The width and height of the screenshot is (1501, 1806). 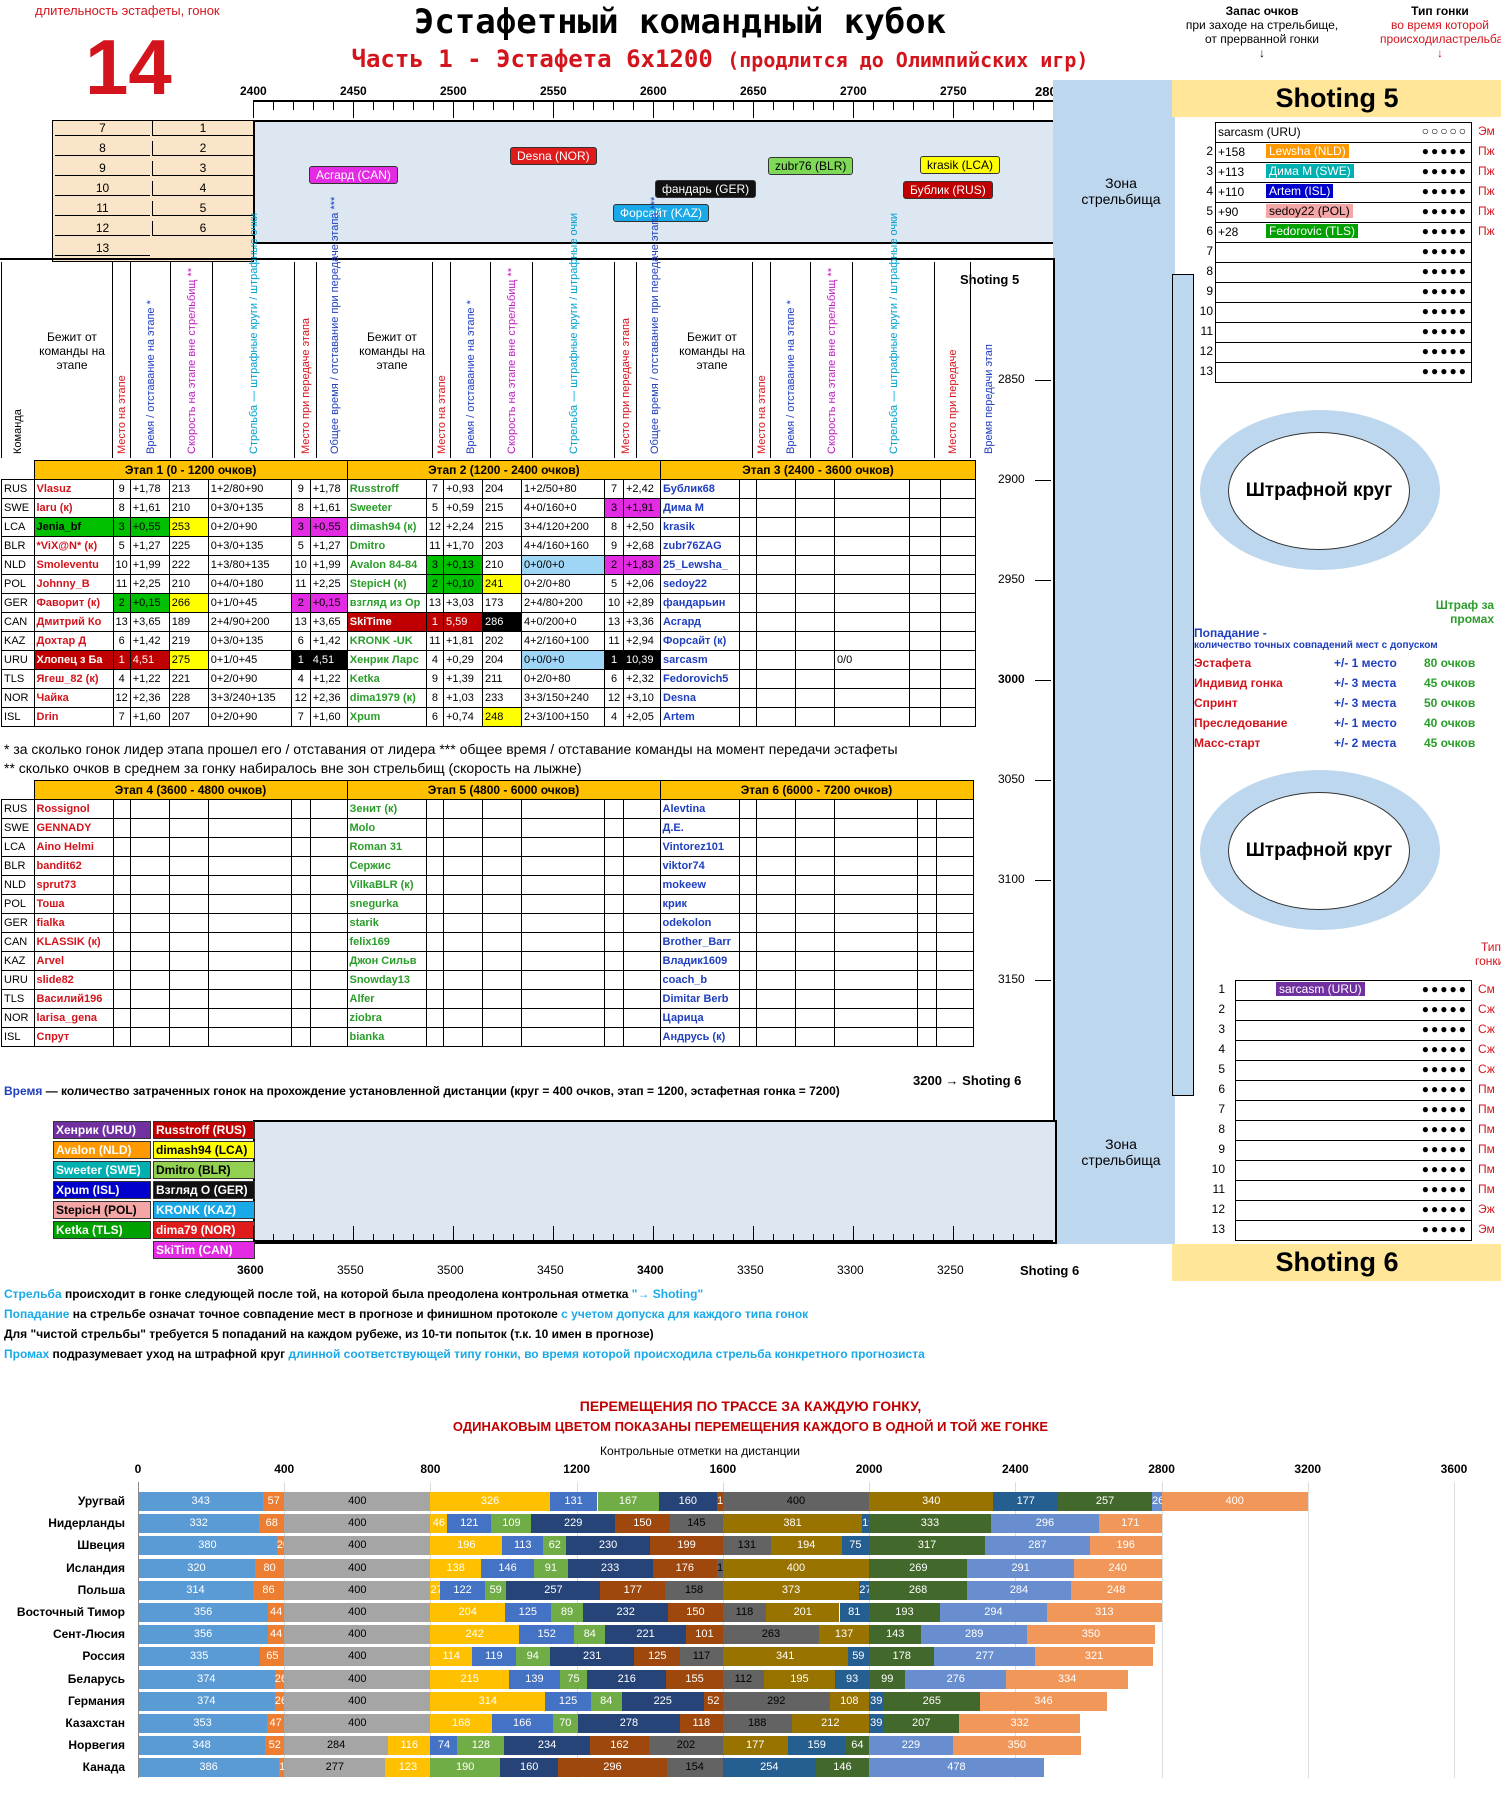 I want to click on race-type-desc-1: во время которой, so click(x=1440, y=25).